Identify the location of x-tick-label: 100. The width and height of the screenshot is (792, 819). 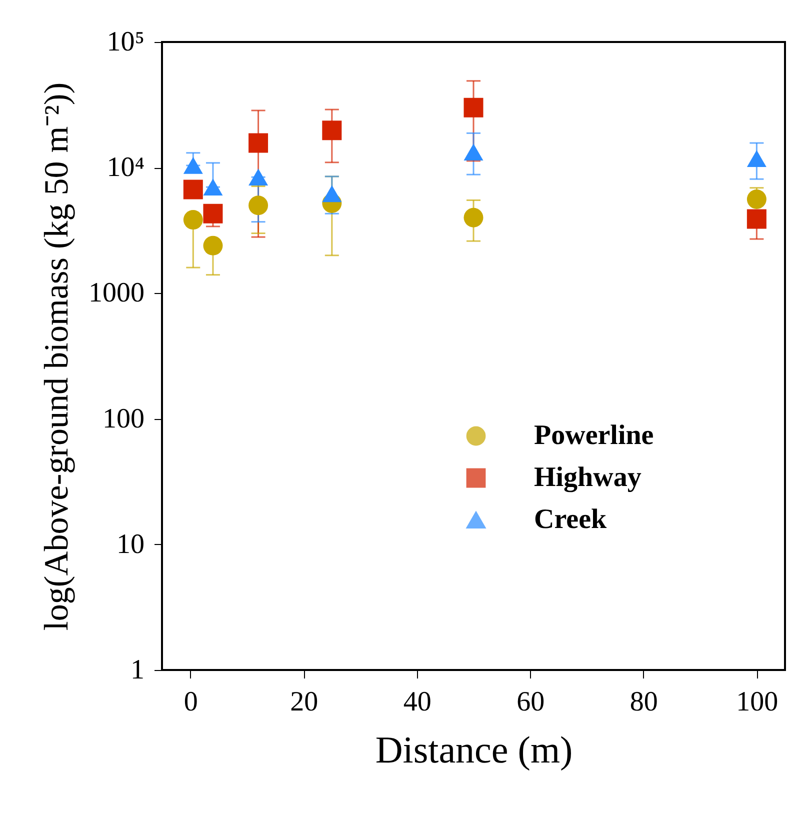
(757, 702).